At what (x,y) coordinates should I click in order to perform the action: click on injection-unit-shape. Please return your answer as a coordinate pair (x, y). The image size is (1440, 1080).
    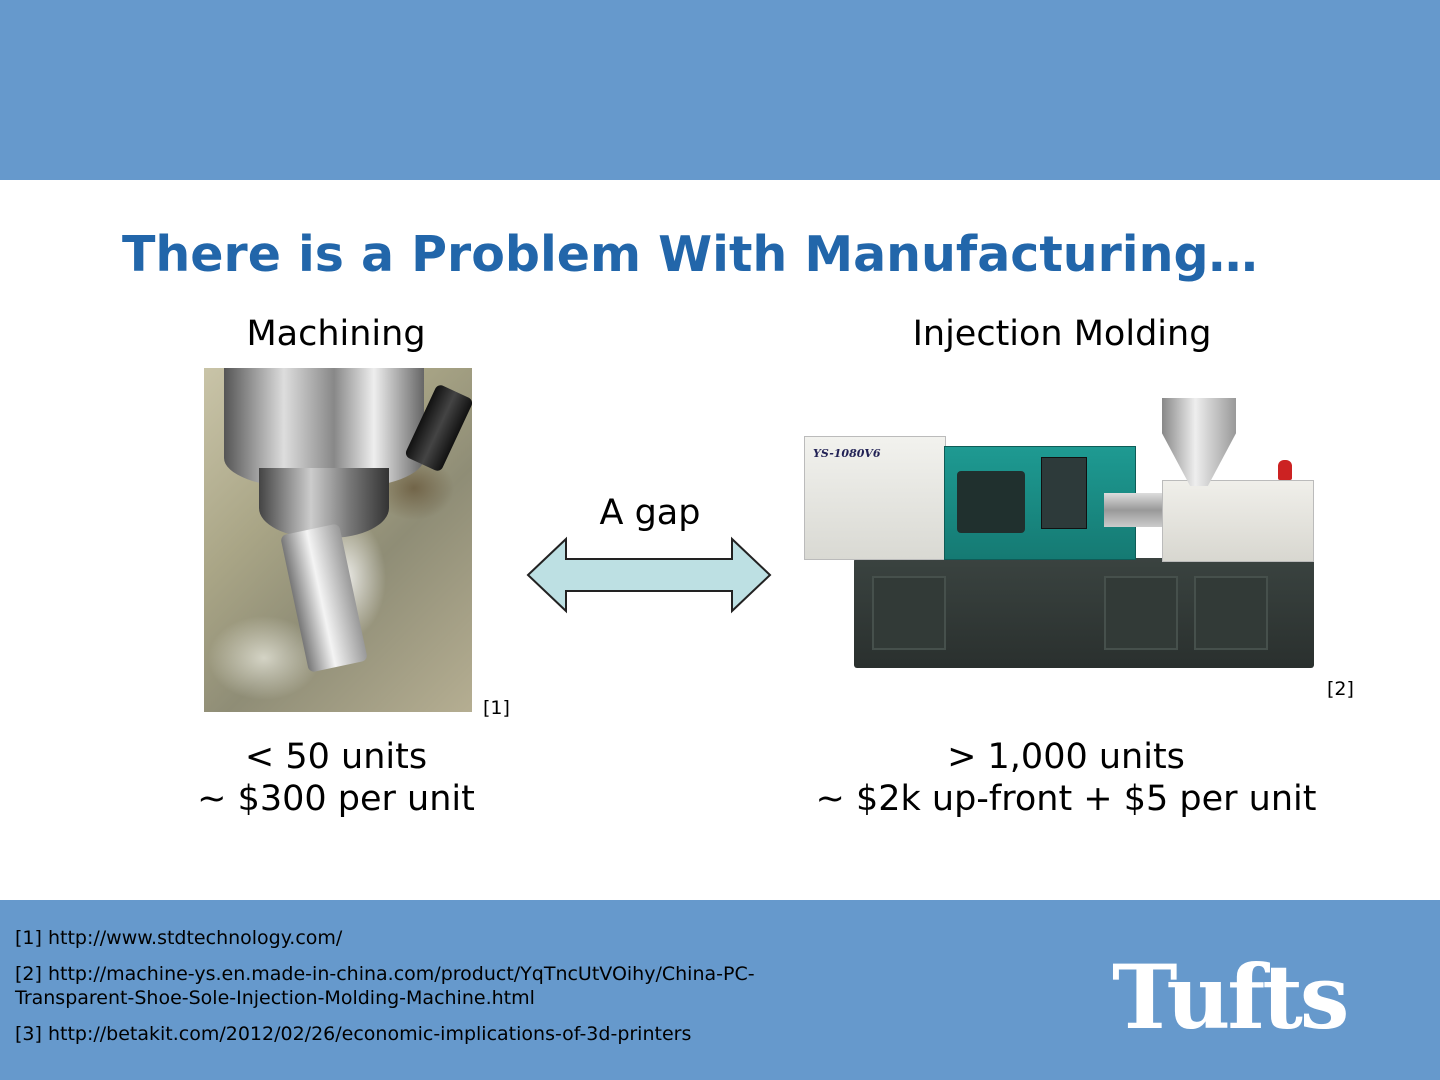
    Looking at the image, I should click on (1238, 521).